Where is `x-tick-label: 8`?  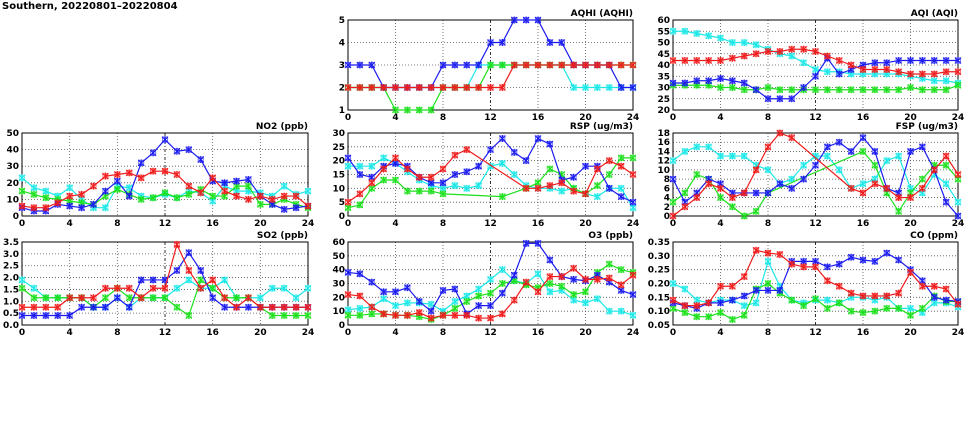 x-tick-label: 8 is located at coordinates (768, 118).